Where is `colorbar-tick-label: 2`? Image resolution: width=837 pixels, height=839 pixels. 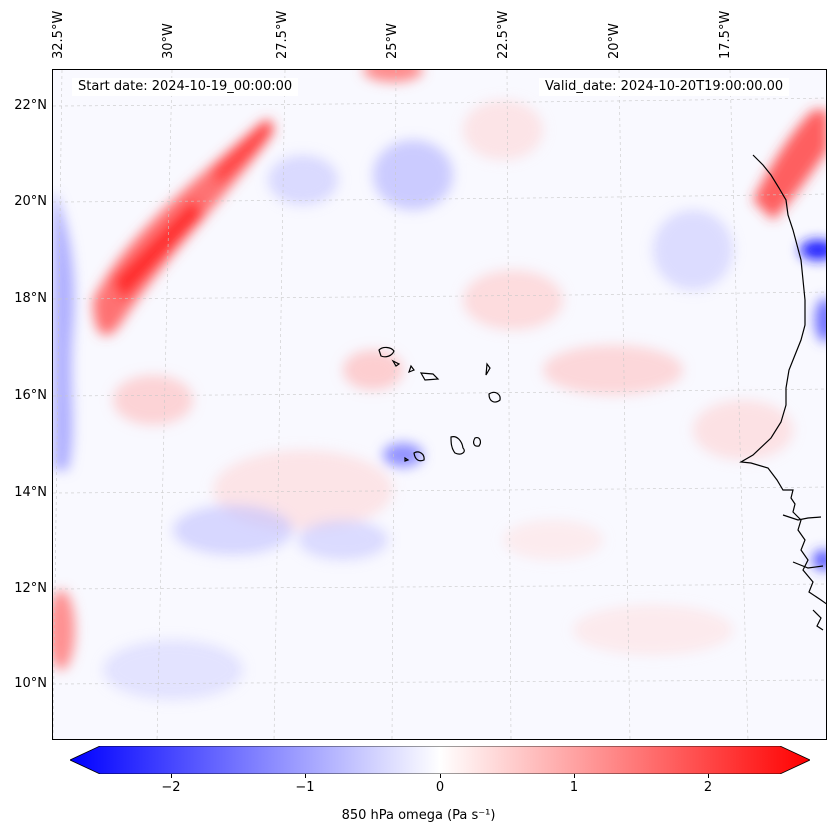 colorbar-tick-label: 2 is located at coordinates (708, 787).